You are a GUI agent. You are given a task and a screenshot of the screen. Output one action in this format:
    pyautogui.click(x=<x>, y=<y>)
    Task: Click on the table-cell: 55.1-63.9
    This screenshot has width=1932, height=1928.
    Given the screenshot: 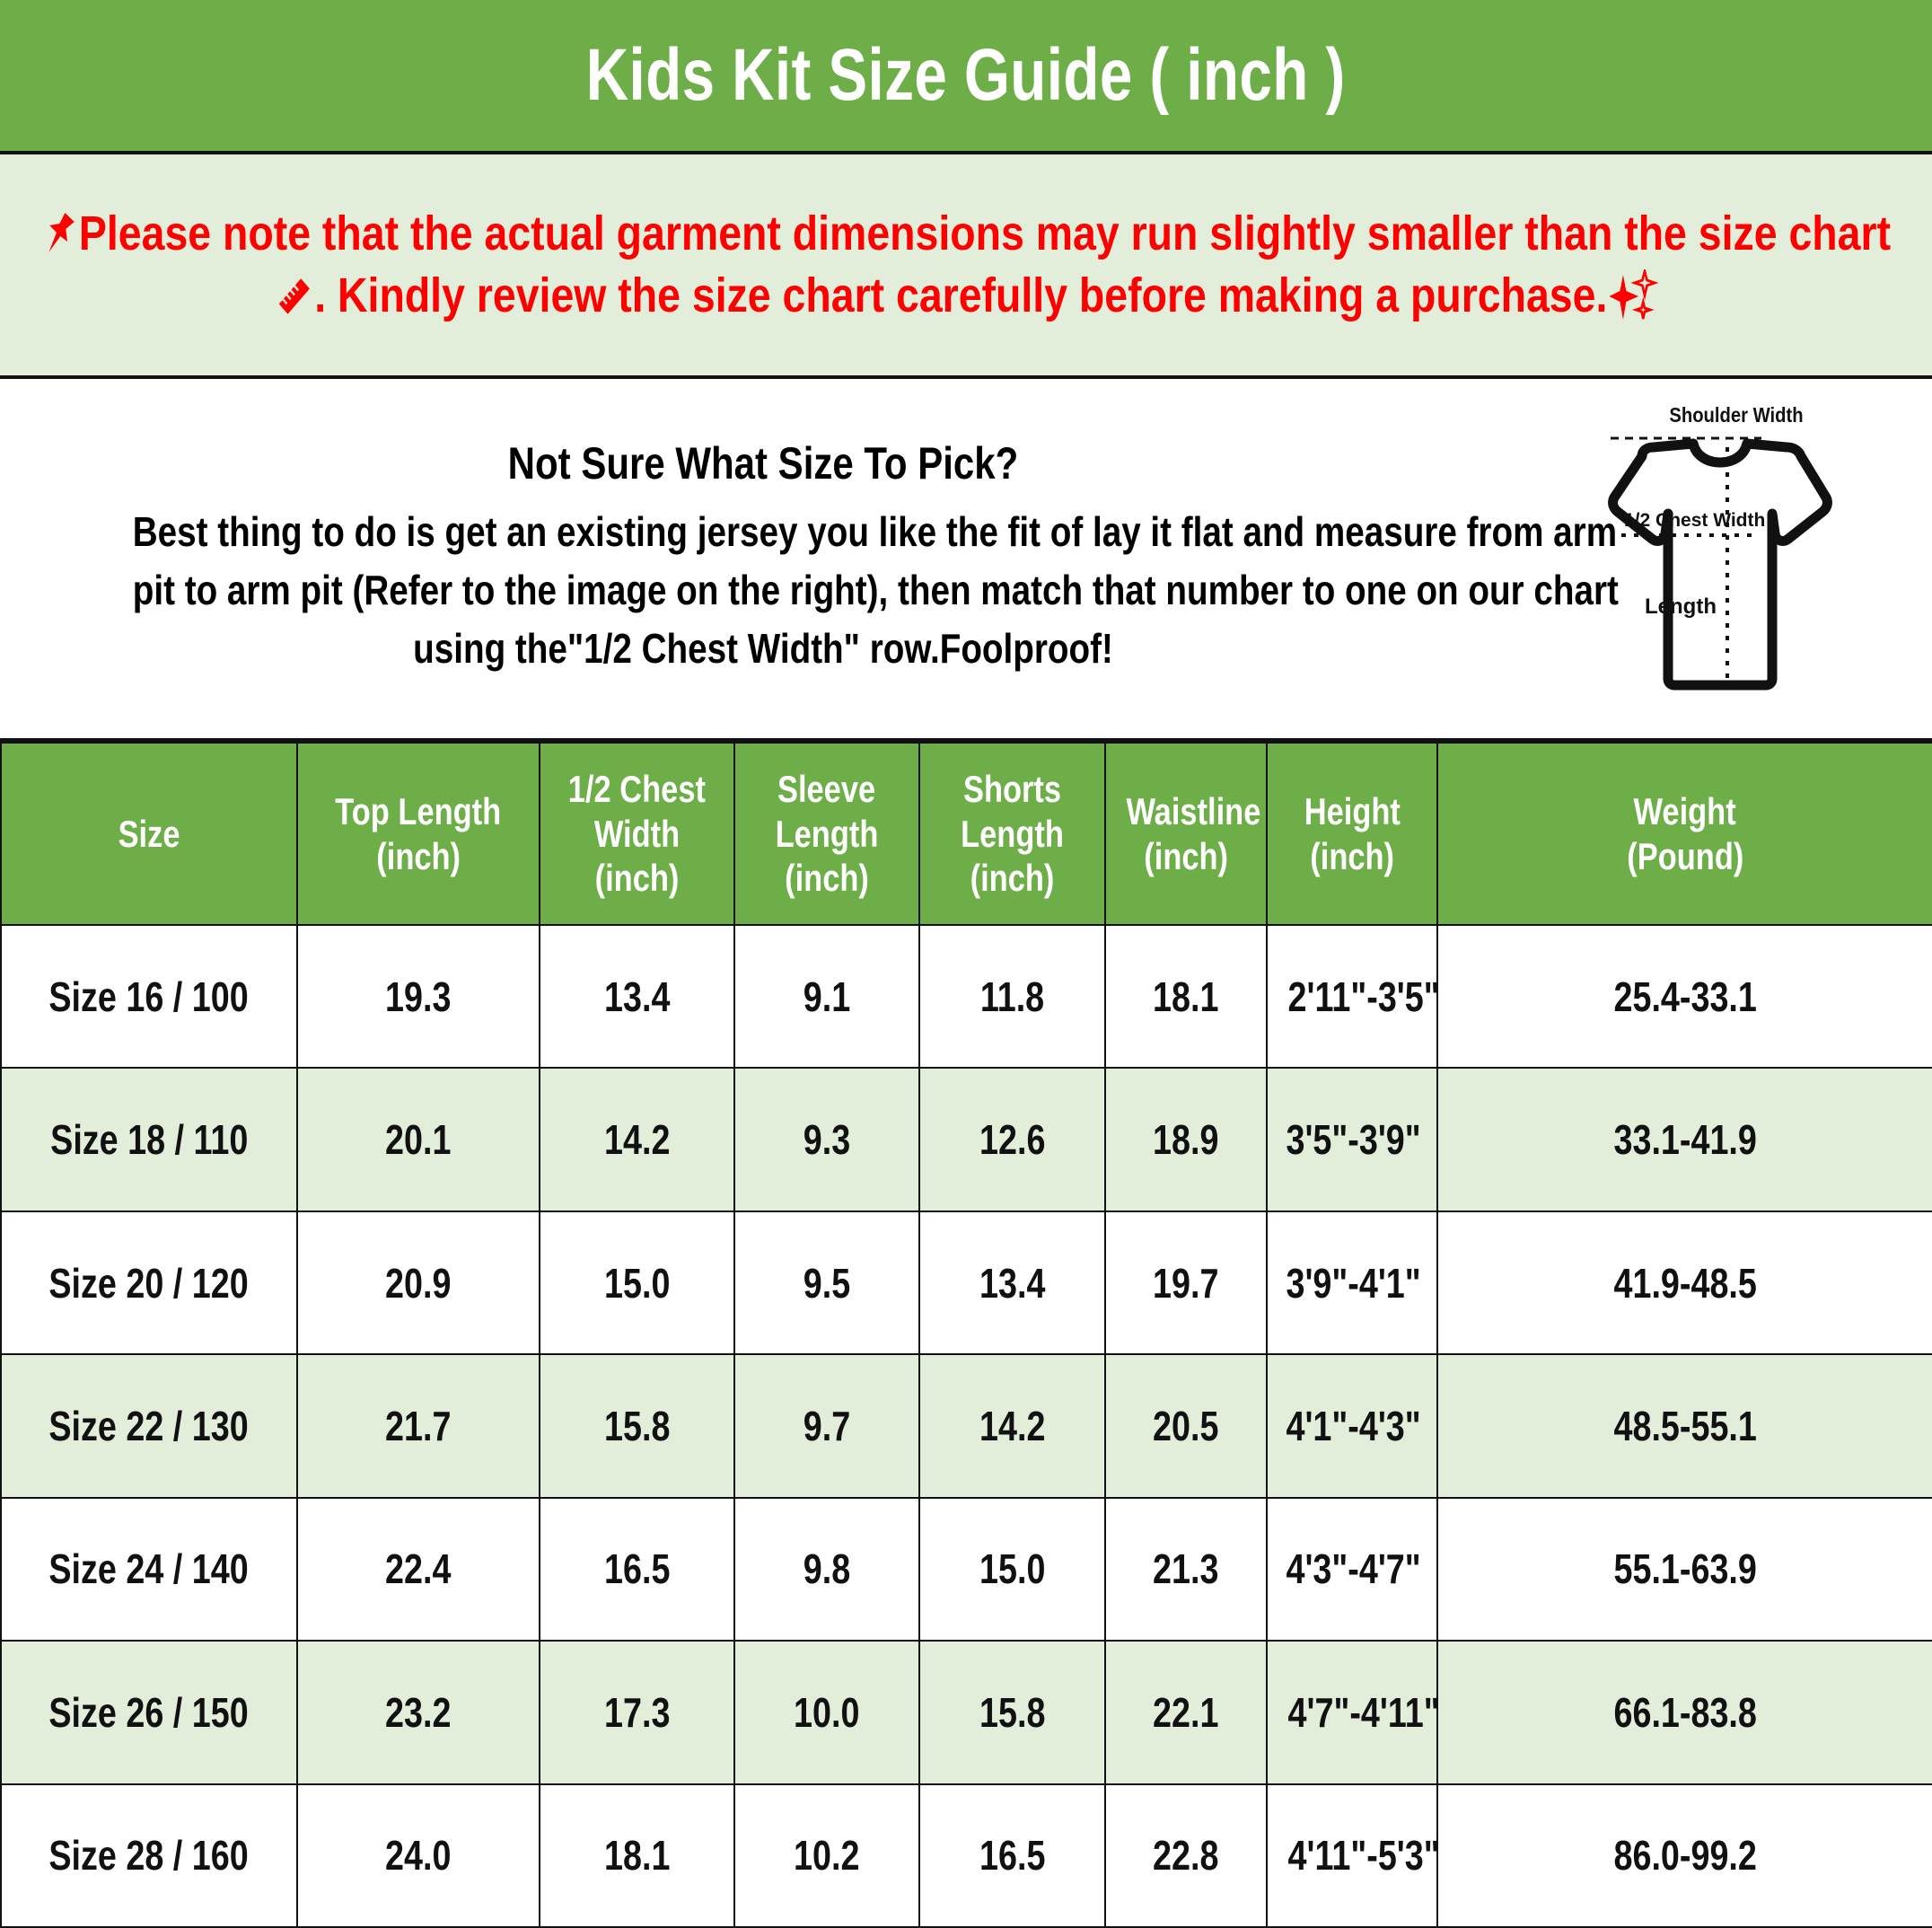 What is the action you would take?
    pyautogui.click(x=1684, y=1569)
    